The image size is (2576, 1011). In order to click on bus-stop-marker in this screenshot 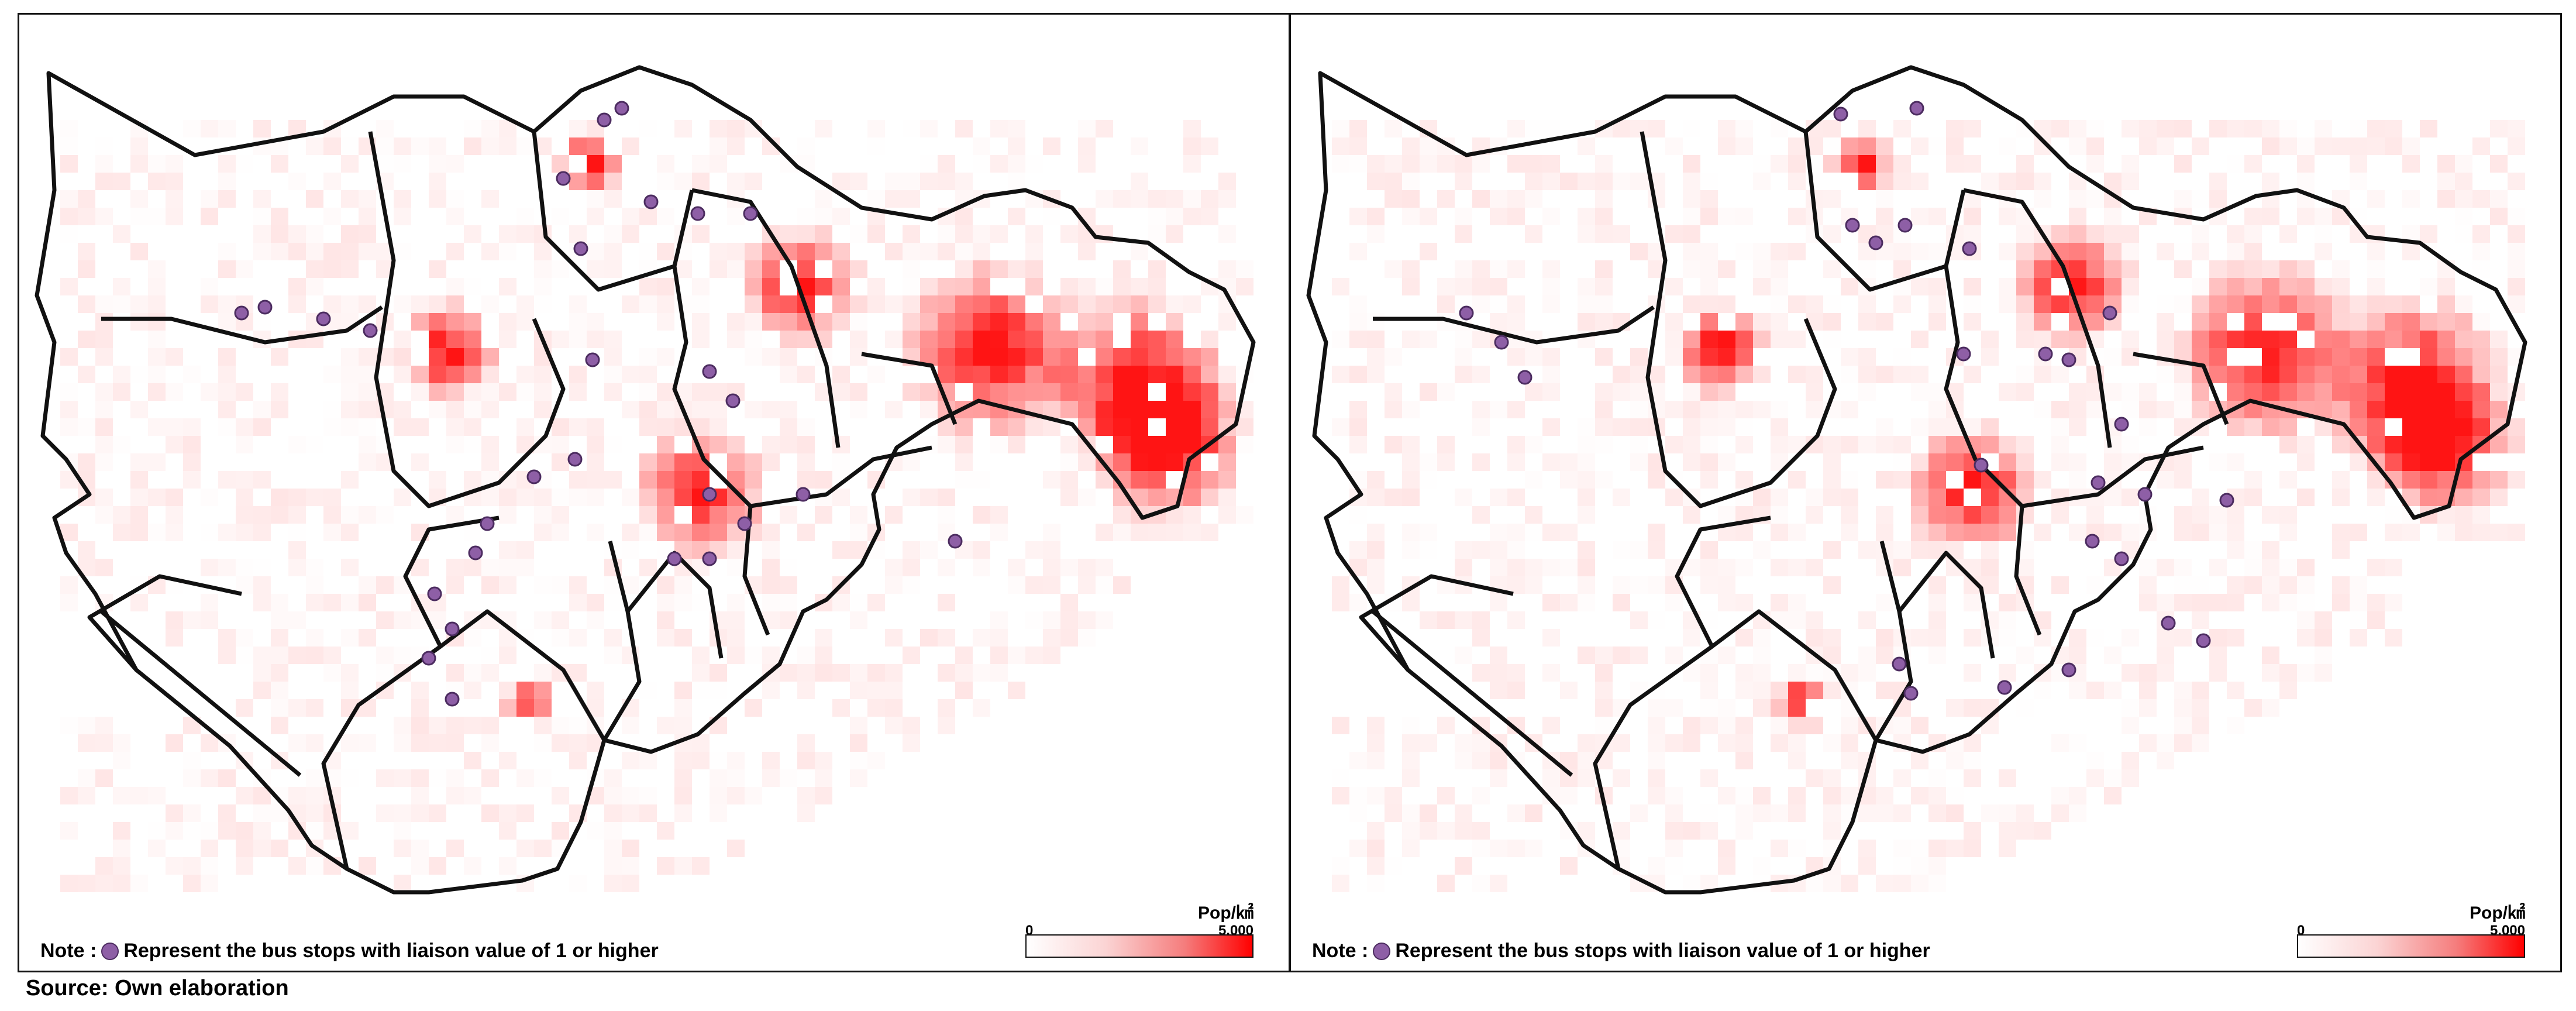, I will do `click(323, 318)`.